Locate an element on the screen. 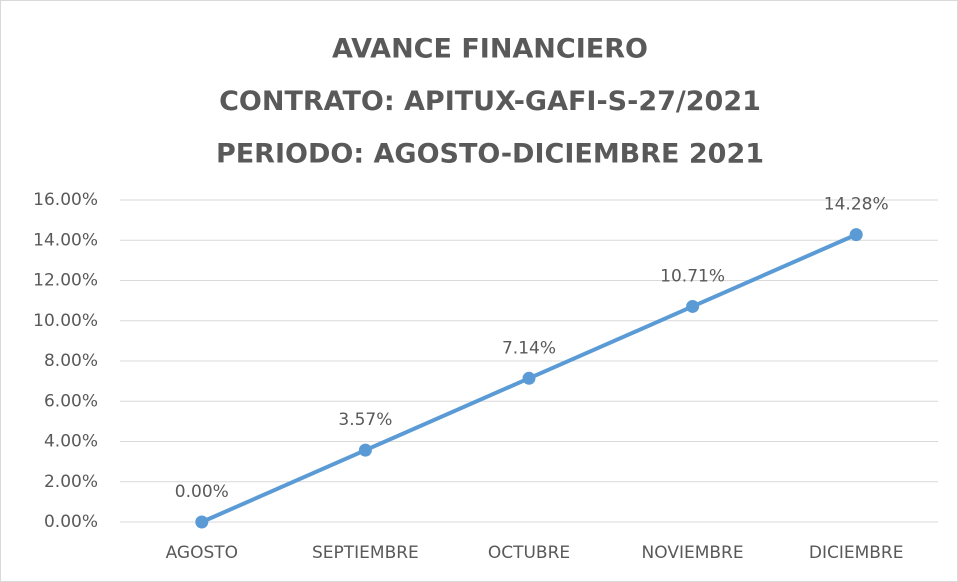 This screenshot has height=582, width=958. data-label: 3.57% is located at coordinates (365, 420).